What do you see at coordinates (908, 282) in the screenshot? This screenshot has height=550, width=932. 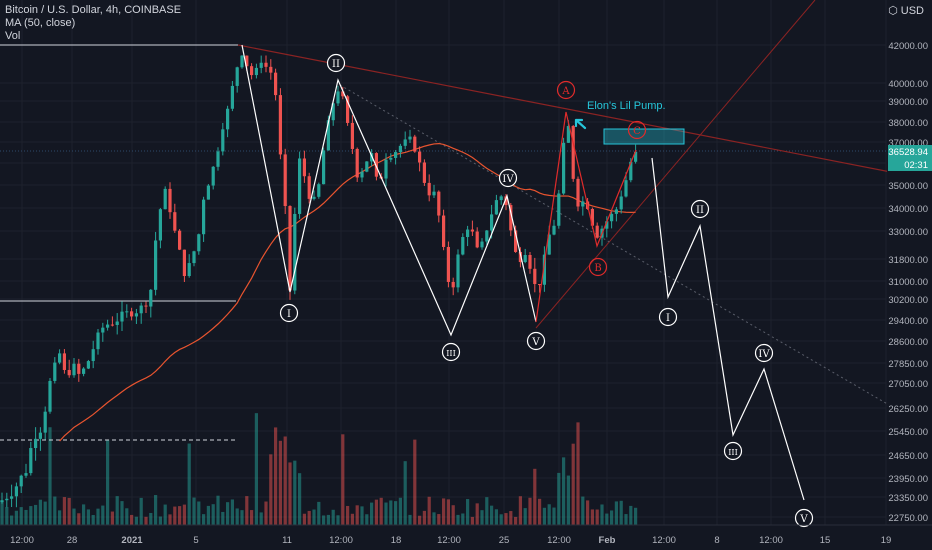 I see `price-tick-label: 31000.00` at bounding box center [908, 282].